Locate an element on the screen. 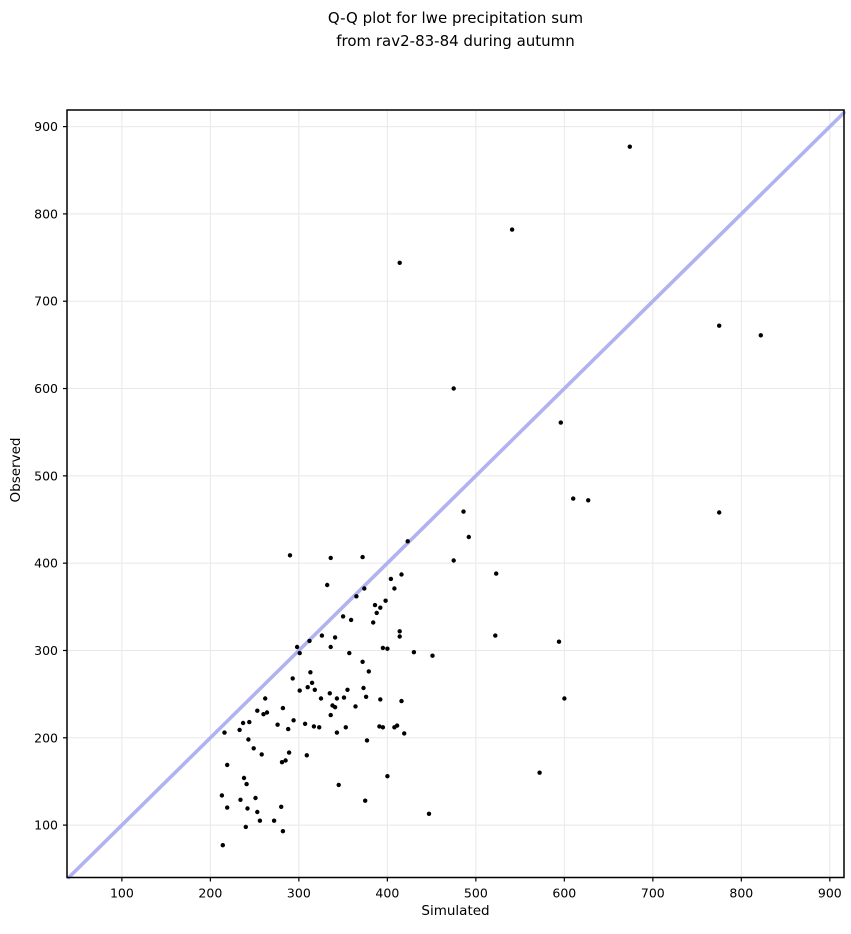 Image resolution: width=851 pixels, height=934 pixels. x-tick-label: 700 is located at coordinates (653, 893).